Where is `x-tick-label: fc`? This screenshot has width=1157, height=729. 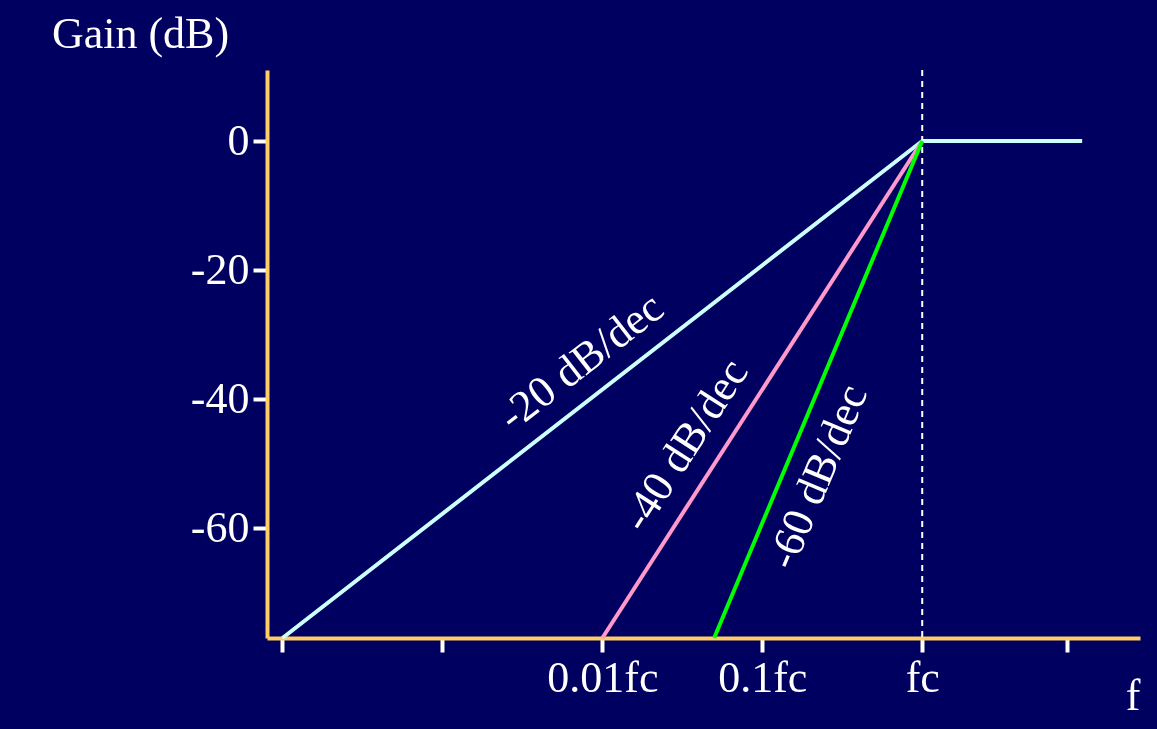
x-tick-label: fc is located at coordinates (922, 677).